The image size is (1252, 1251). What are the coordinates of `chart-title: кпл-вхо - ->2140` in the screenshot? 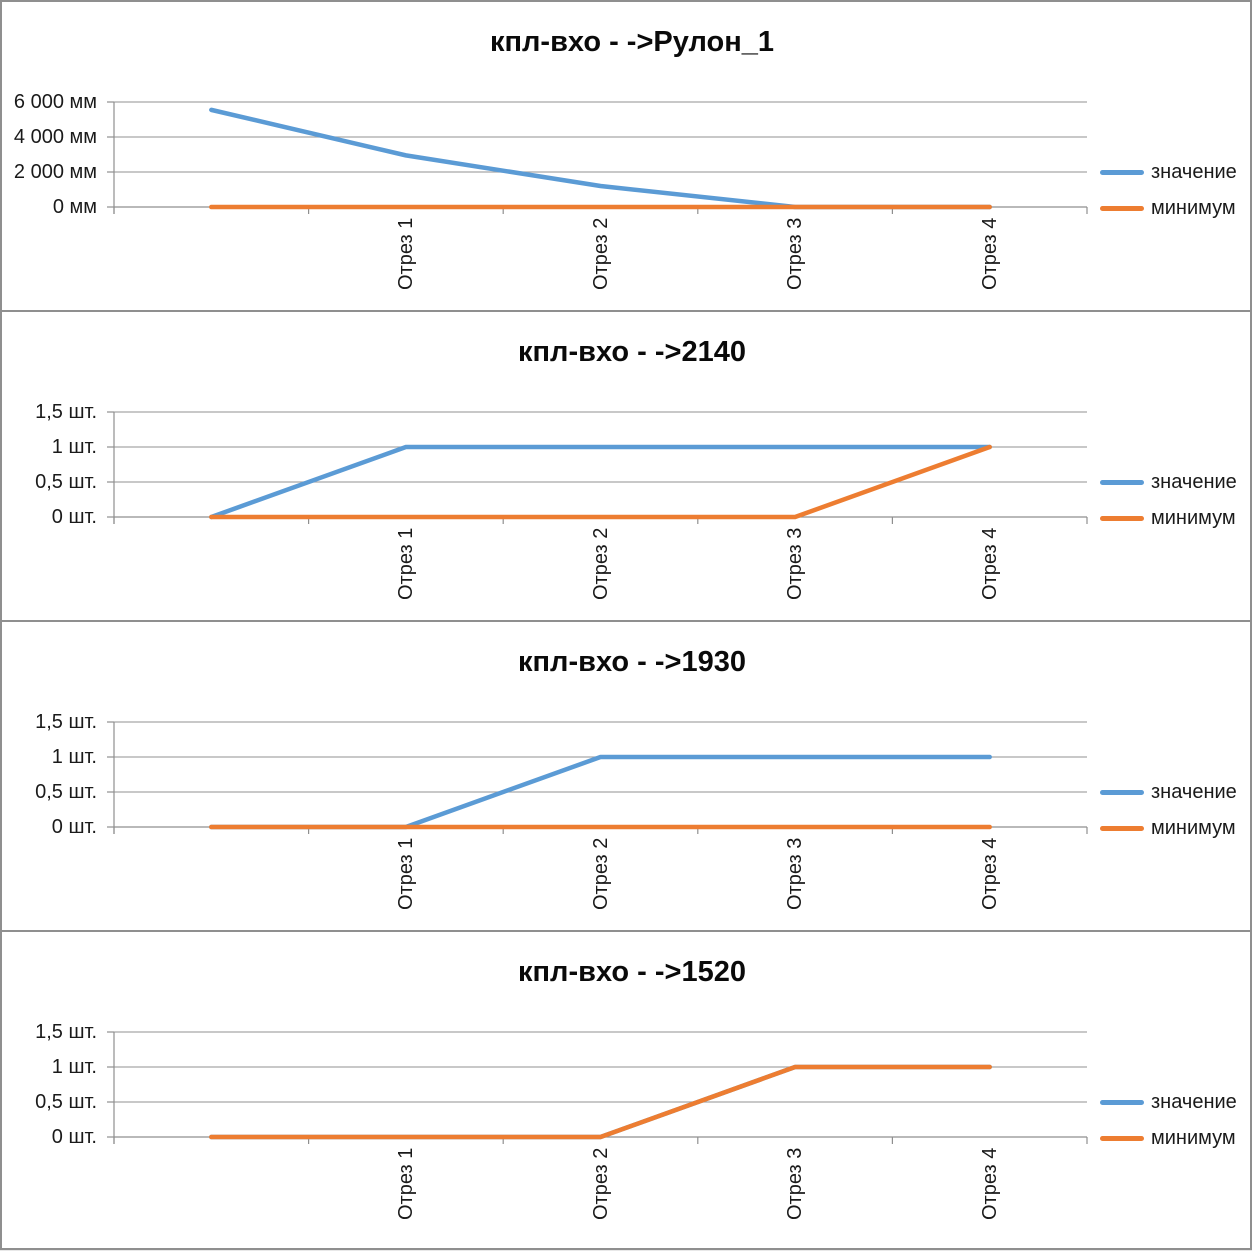 It's located at (632, 352).